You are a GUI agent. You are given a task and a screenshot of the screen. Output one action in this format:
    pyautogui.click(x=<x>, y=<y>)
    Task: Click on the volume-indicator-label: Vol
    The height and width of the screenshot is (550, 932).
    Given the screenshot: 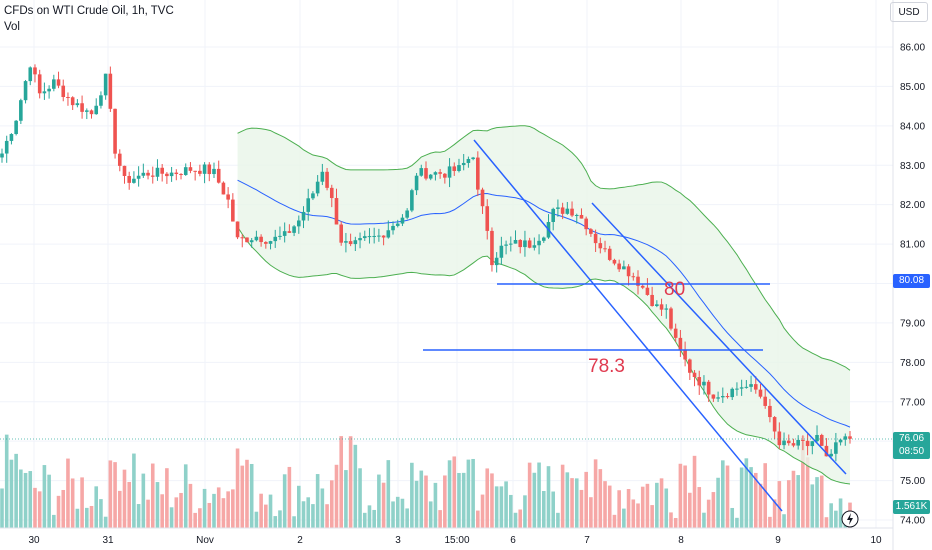 What is the action you would take?
    pyautogui.click(x=12, y=27)
    